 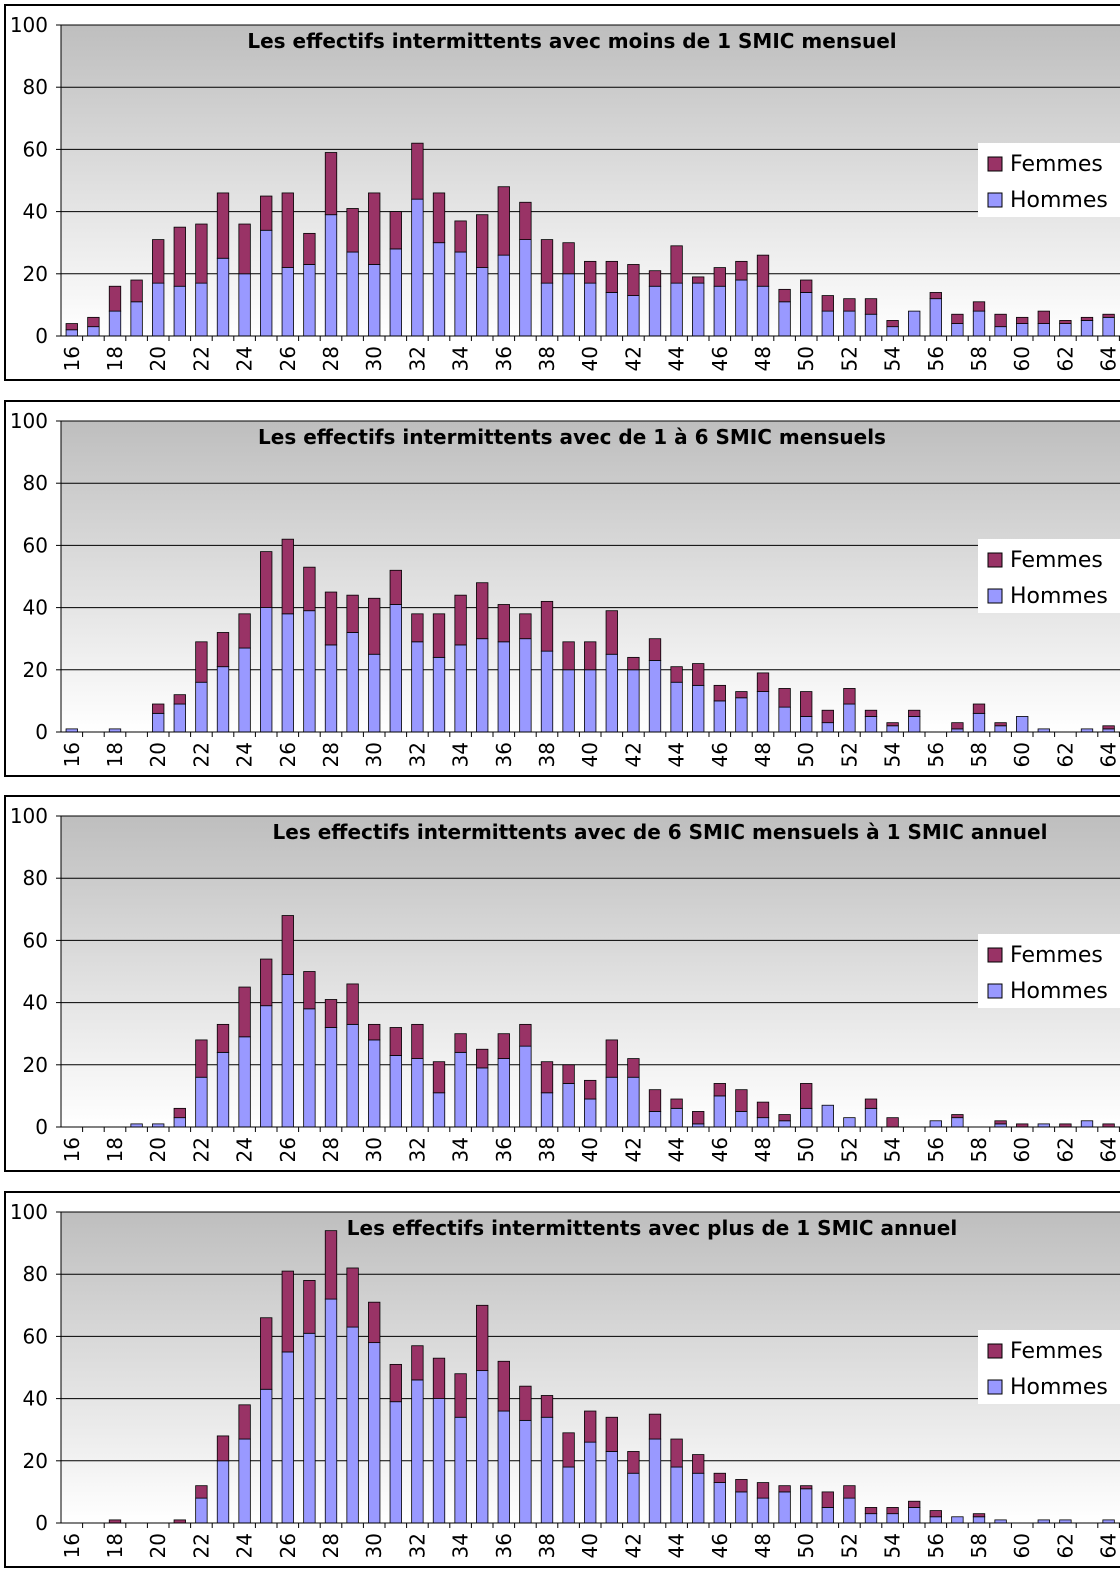 I want to click on x-tick-label: 26, so click(x=288, y=1545).